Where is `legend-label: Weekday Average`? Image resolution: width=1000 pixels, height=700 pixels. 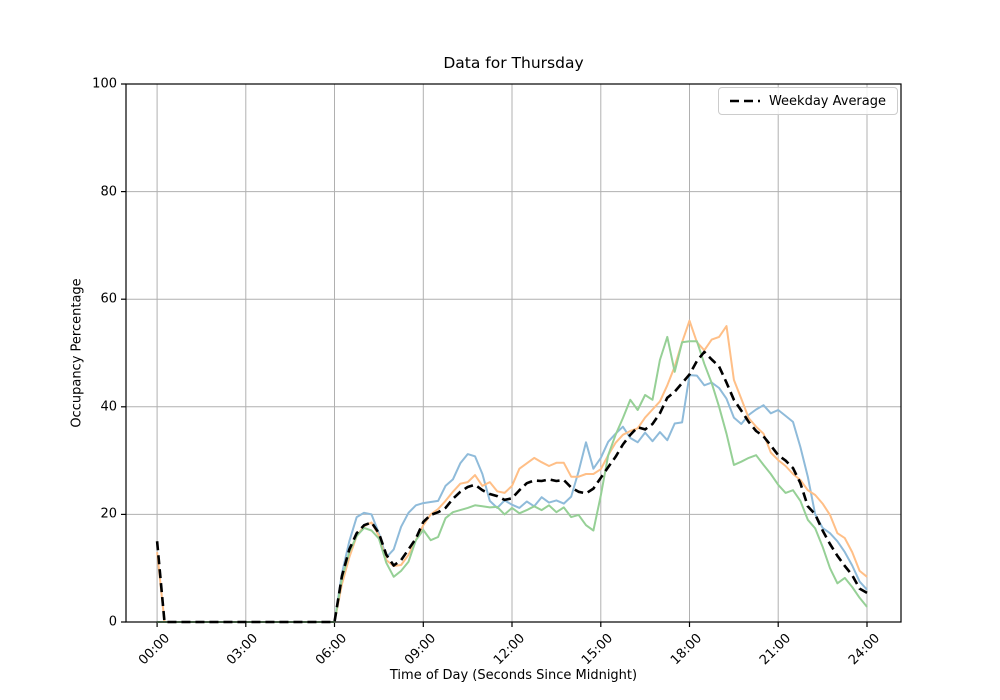 legend-label: Weekday Average is located at coordinates (827, 101).